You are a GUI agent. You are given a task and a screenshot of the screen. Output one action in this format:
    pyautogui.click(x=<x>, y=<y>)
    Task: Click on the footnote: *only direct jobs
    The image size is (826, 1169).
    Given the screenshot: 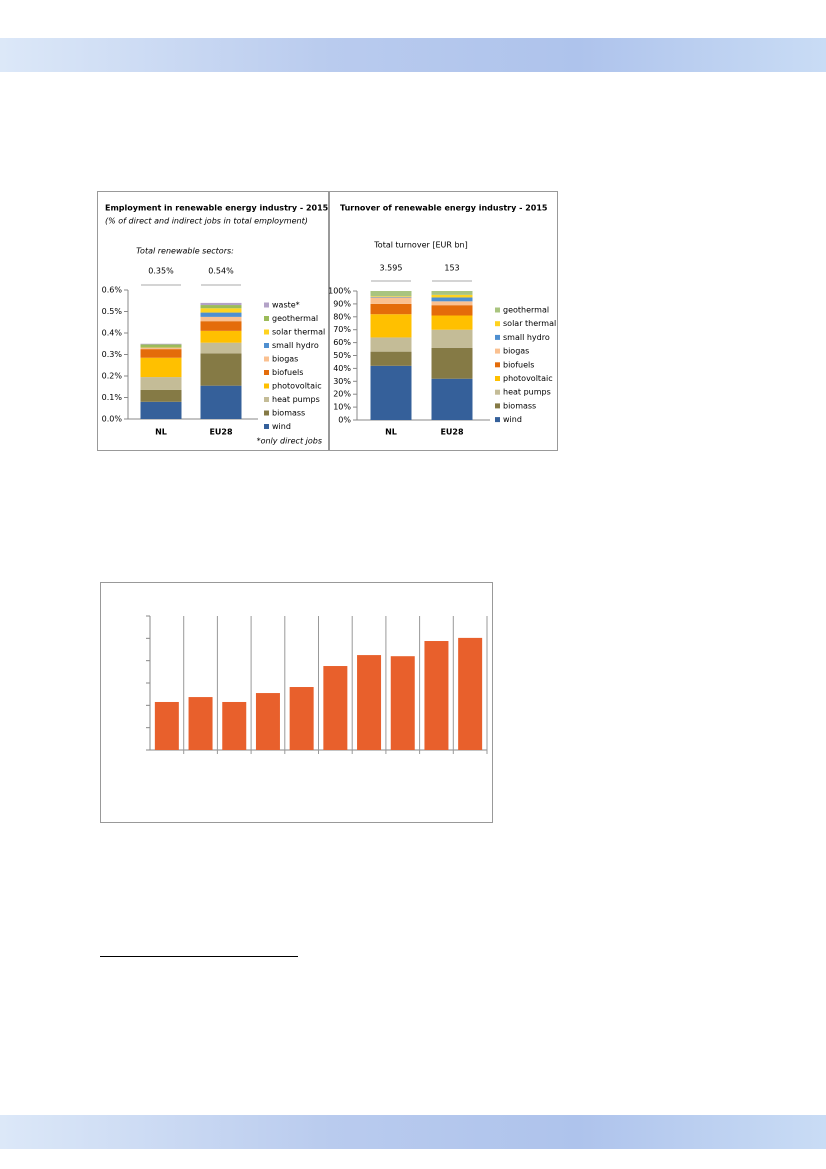 What is the action you would take?
    pyautogui.click(x=289, y=441)
    